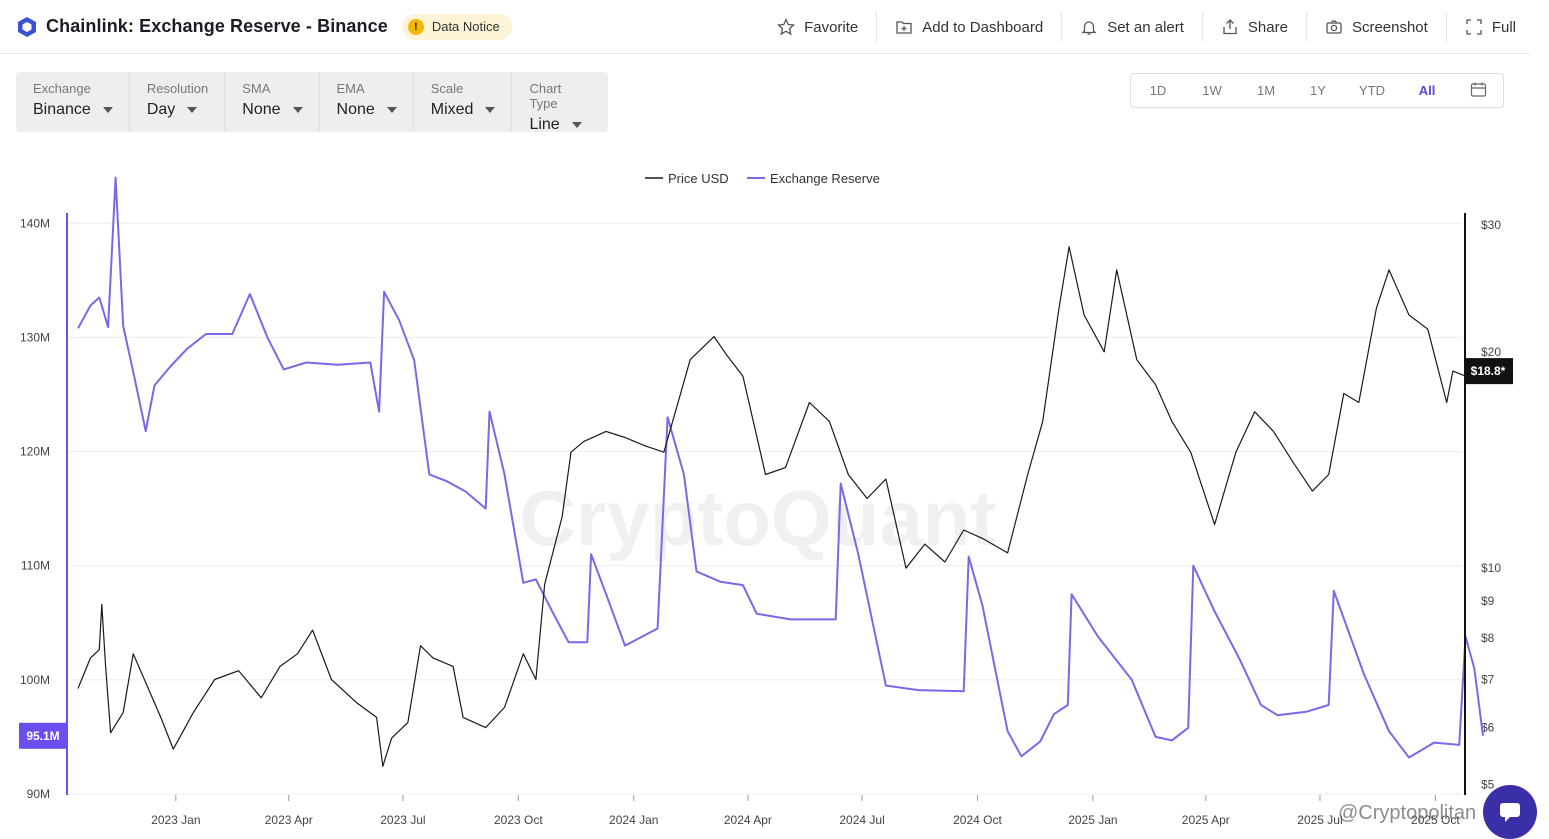  What do you see at coordinates (355, 109) in the screenshot?
I see `ema-select-value: None` at bounding box center [355, 109].